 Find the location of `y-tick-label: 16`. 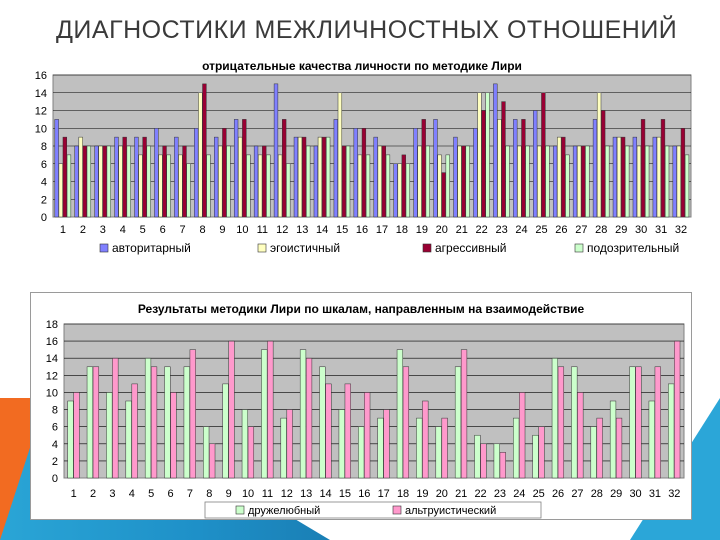

y-tick-label: 16 is located at coordinates (41, 76).